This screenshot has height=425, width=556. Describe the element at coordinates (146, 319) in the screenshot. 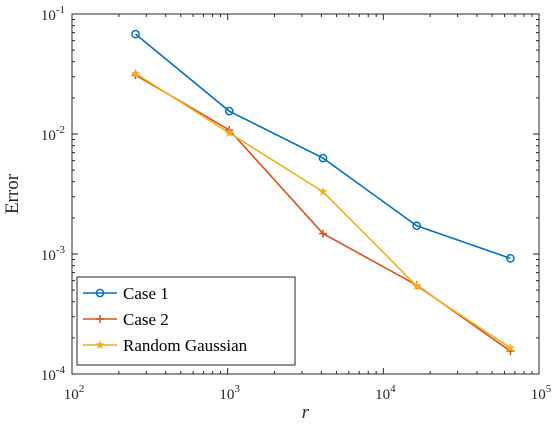

I see `legend-label: Case 2` at that location.